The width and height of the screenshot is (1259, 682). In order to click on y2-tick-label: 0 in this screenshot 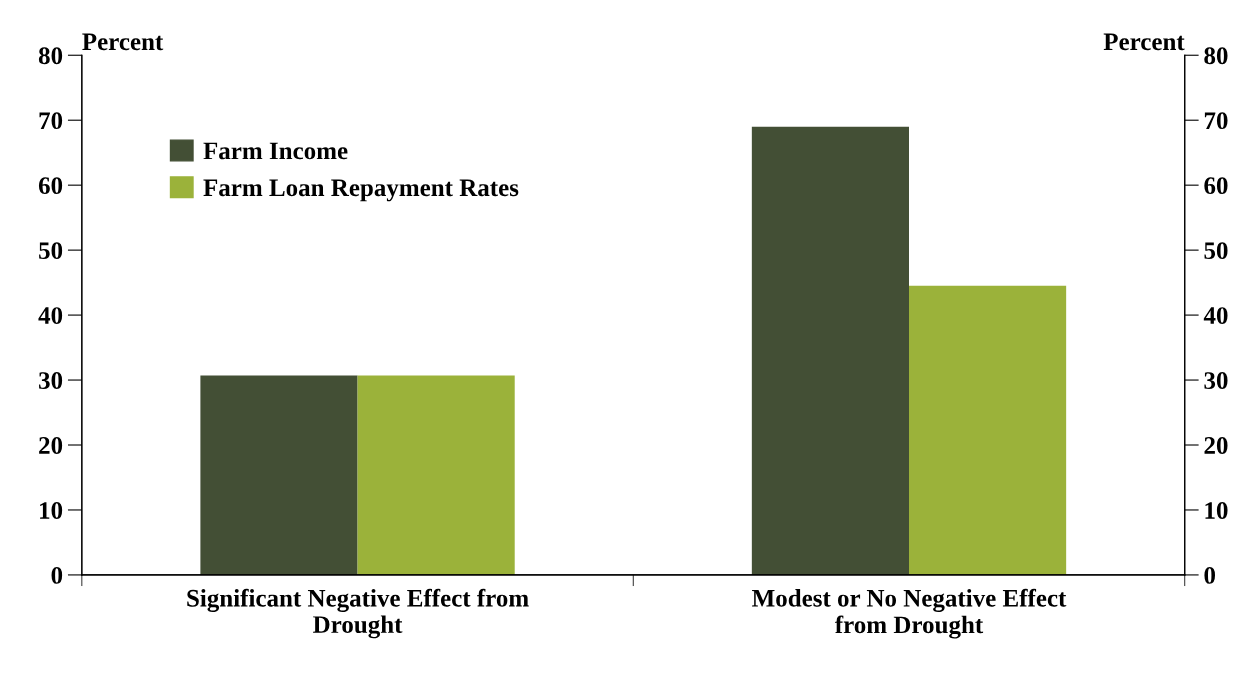, I will do `click(1210, 575)`.